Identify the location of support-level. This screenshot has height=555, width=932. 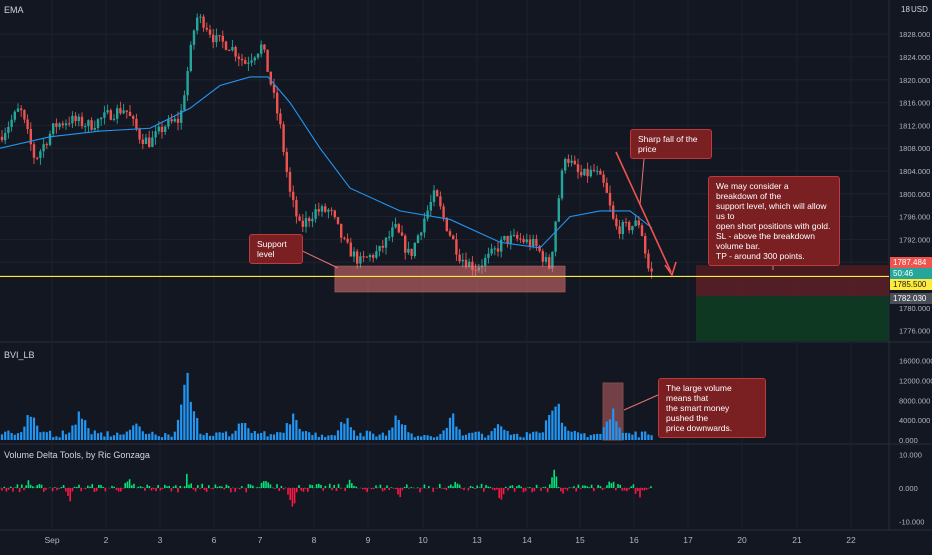
(444, 279).